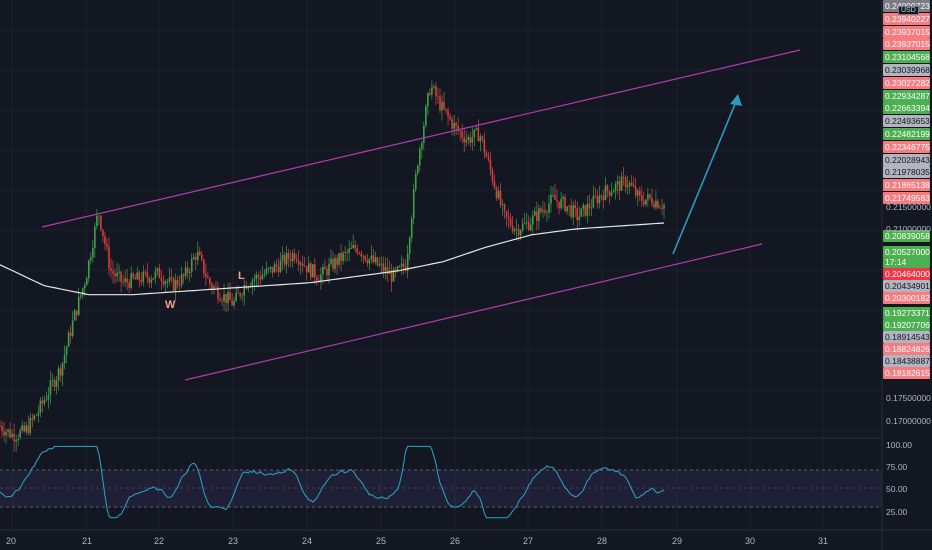 Image resolution: width=932 pixels, height=550 pixels. Describe the element at coordinates (908, 398) in the screenshot. I see `price-label-0175: 0.17500000` at that location.